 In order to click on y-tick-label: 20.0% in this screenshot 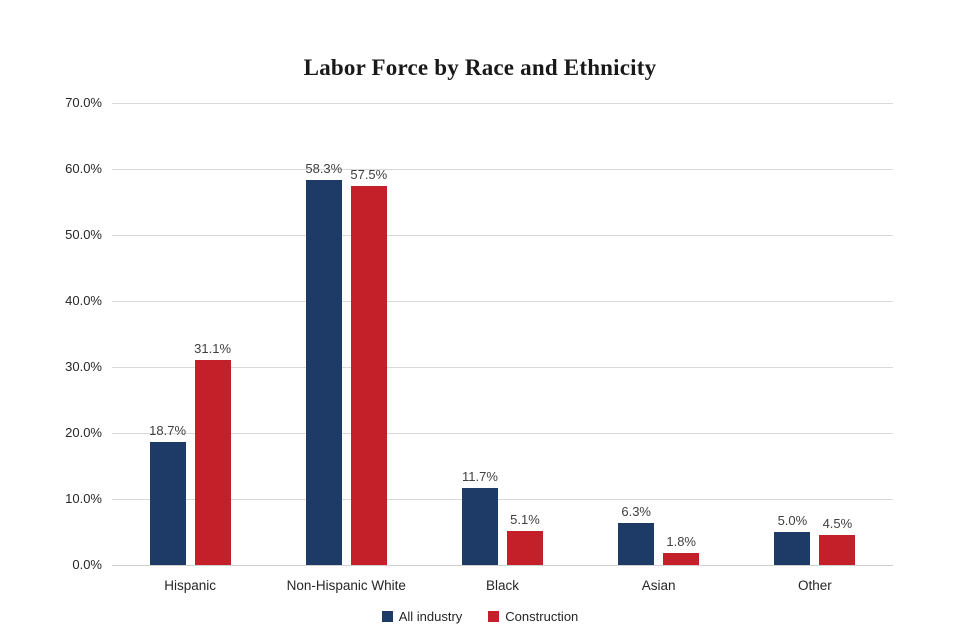, I will do `click(83, 432)`.